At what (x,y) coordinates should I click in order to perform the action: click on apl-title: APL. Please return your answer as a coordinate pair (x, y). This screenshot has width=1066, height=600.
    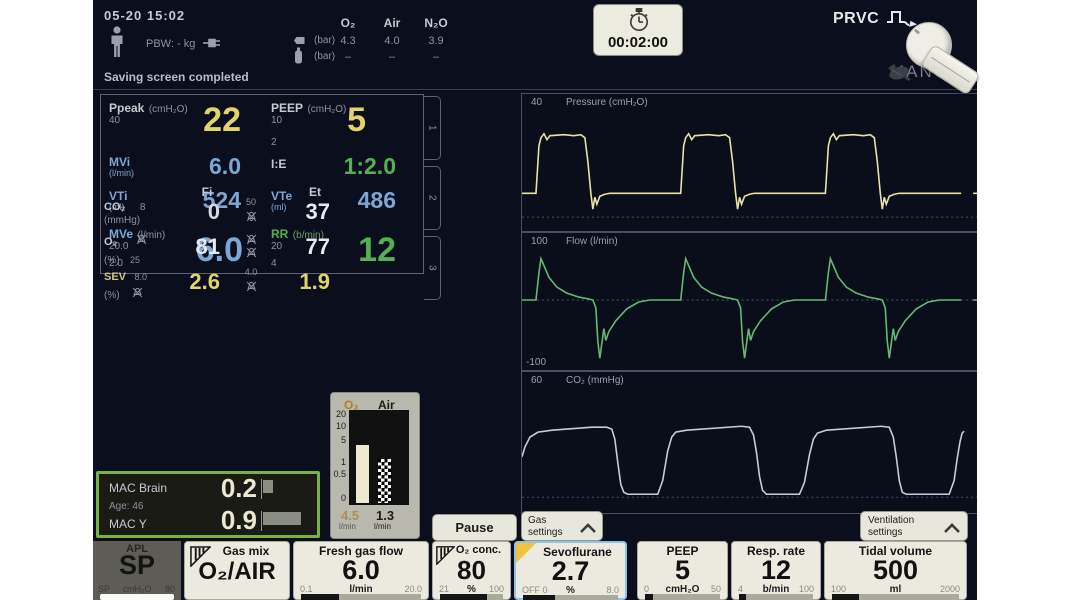
    Looking at the image, I should click on (137, 549).